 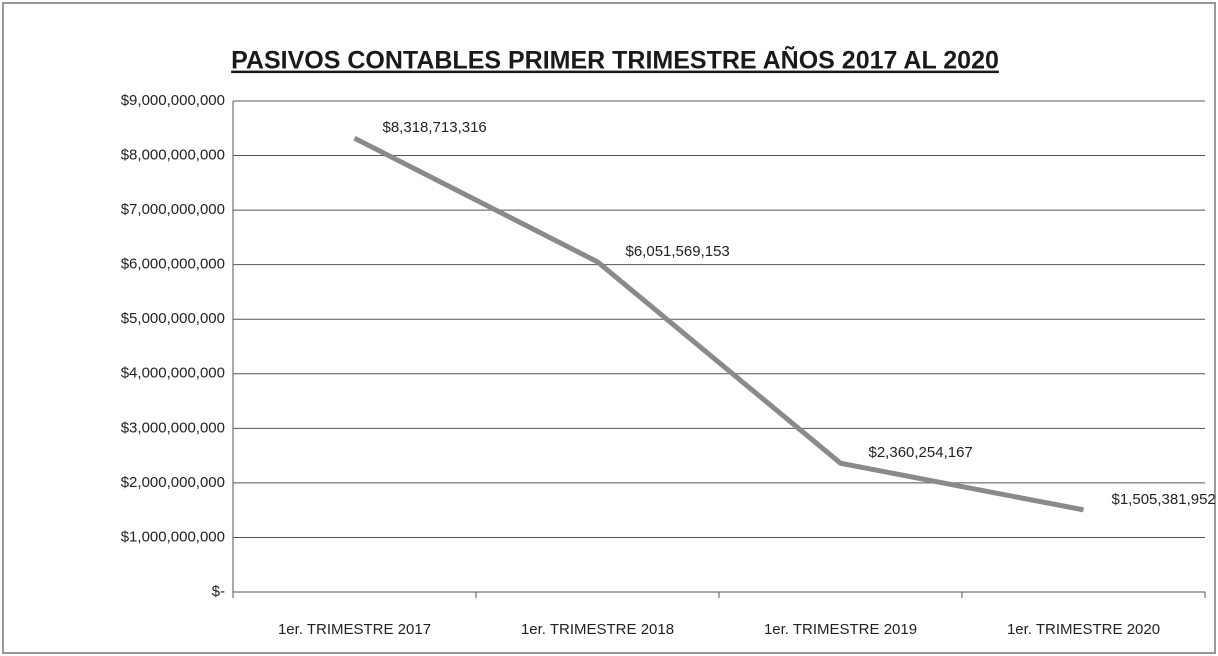 What do you see at coordinates (173, 209) in the screenshot?
I see `y-tick-label: $7,000,000,000` at bounding box center [173, 209].